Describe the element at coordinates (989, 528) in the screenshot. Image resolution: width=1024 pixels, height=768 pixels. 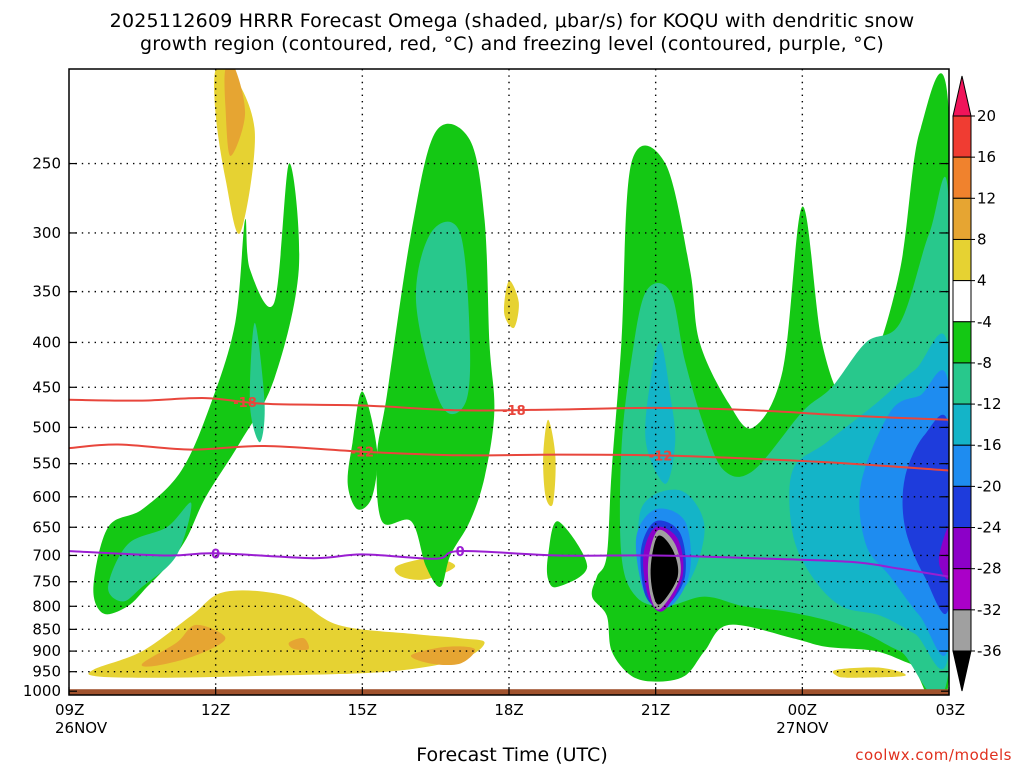
I see `colorbar-label-10: -24` at that location.